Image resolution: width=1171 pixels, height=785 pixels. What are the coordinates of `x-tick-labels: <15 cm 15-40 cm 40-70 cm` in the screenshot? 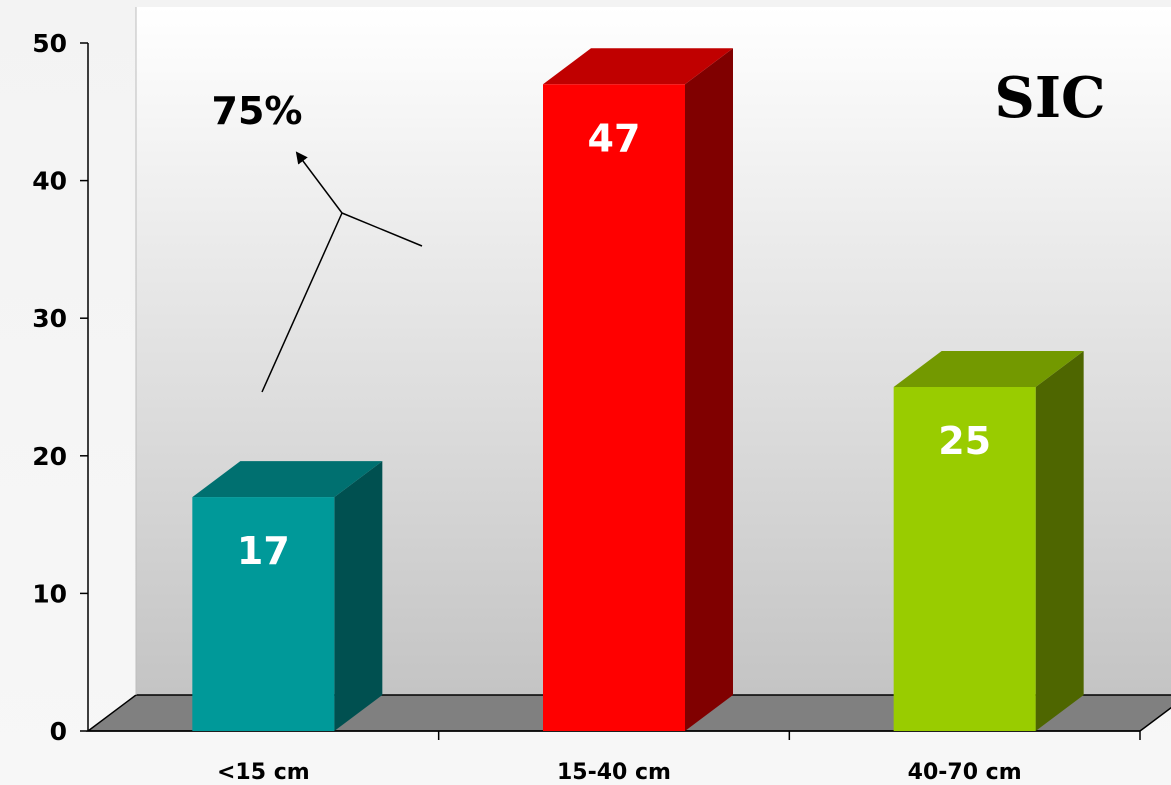 It's located at (619, 772).